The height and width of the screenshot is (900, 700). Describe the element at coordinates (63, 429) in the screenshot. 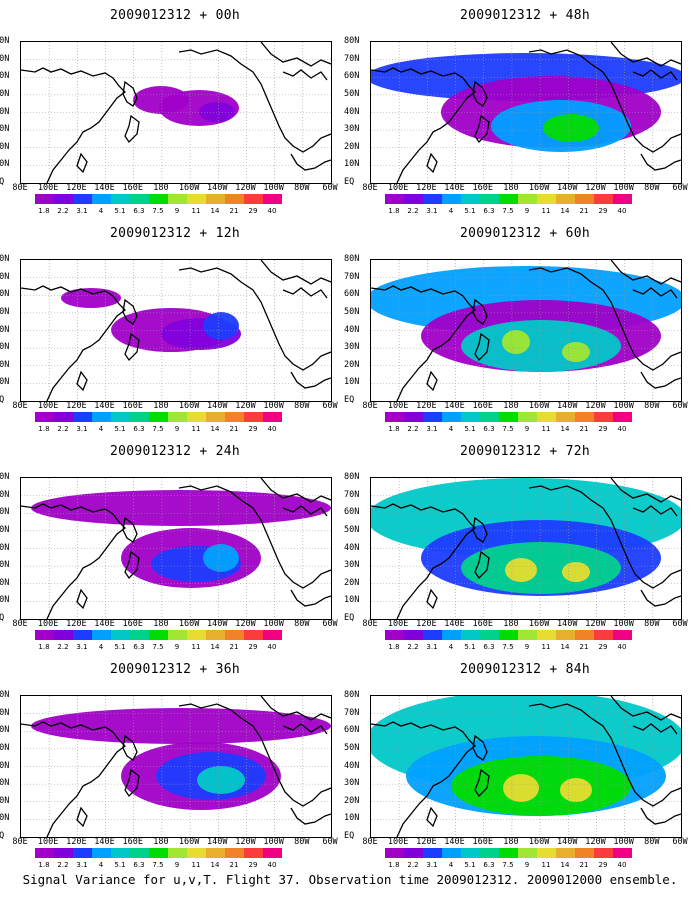

I see `colorbar-tick-label: 2.2` at that location.